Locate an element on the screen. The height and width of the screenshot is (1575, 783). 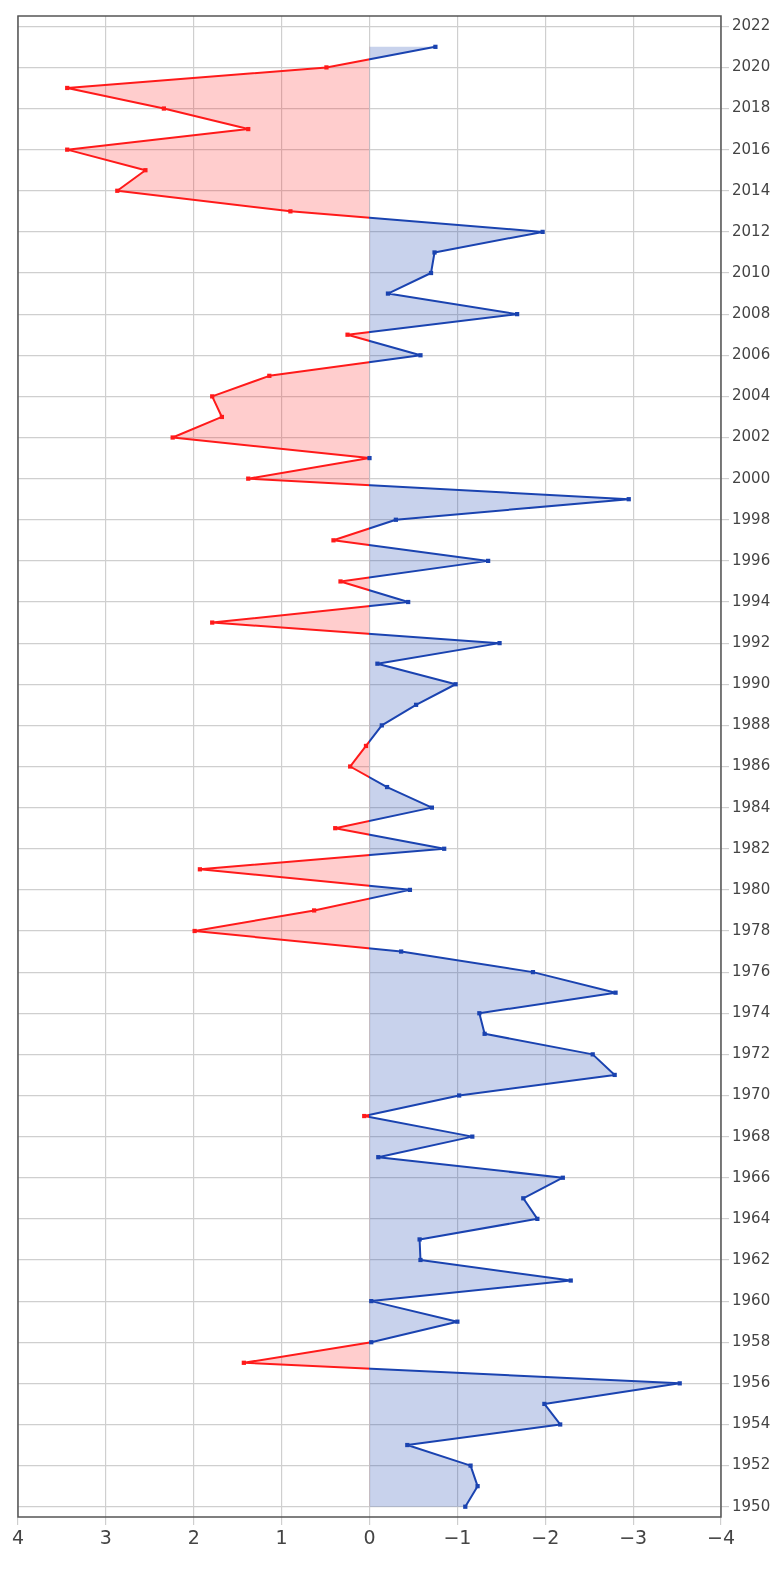
y-tick-label: 2004 is located at coordinates (751, 395).